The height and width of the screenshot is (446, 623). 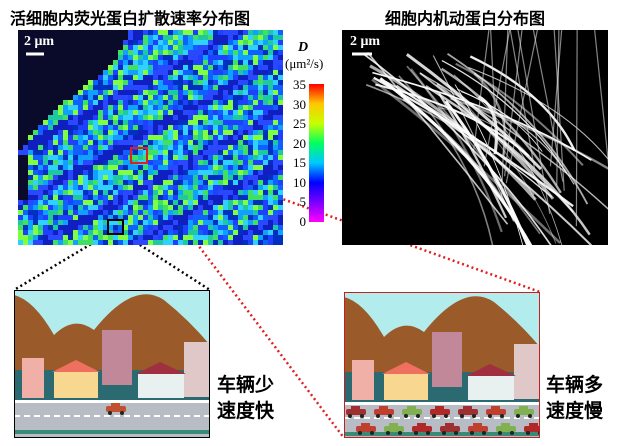 What do you see at coordinates (575, 411) in the screenshot?
I see `dense-caption-line2: 速度慢` at bounding box center [575, 411].